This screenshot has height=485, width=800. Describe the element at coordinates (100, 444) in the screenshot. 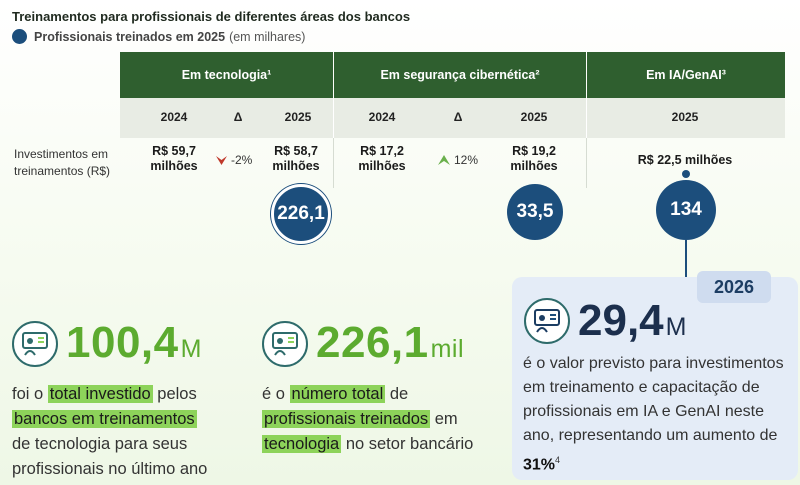

I see `stat1-text: de tecnologia para seus` at that location.